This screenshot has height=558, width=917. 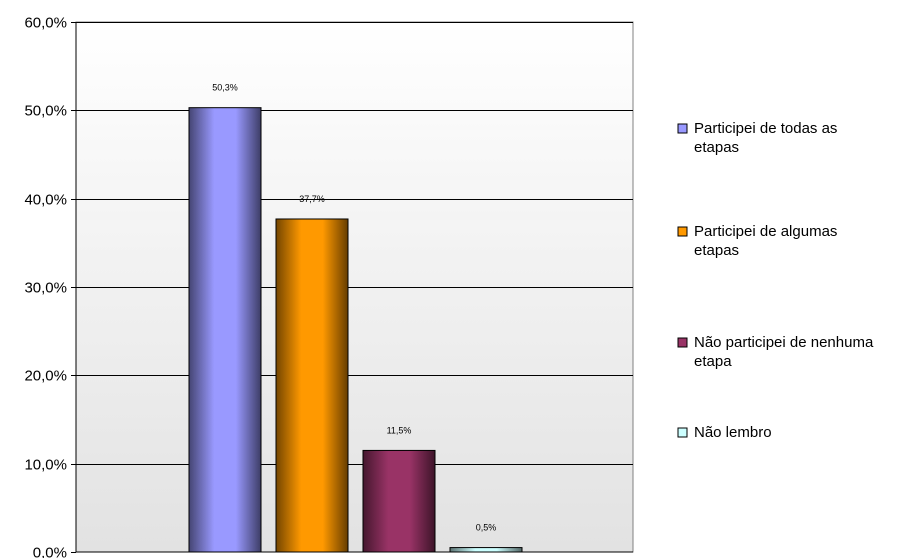 What do you see at coordinates (713, 361) in the screenshot?
I see `legend-label: etapa` at bounding box center [713, 361].